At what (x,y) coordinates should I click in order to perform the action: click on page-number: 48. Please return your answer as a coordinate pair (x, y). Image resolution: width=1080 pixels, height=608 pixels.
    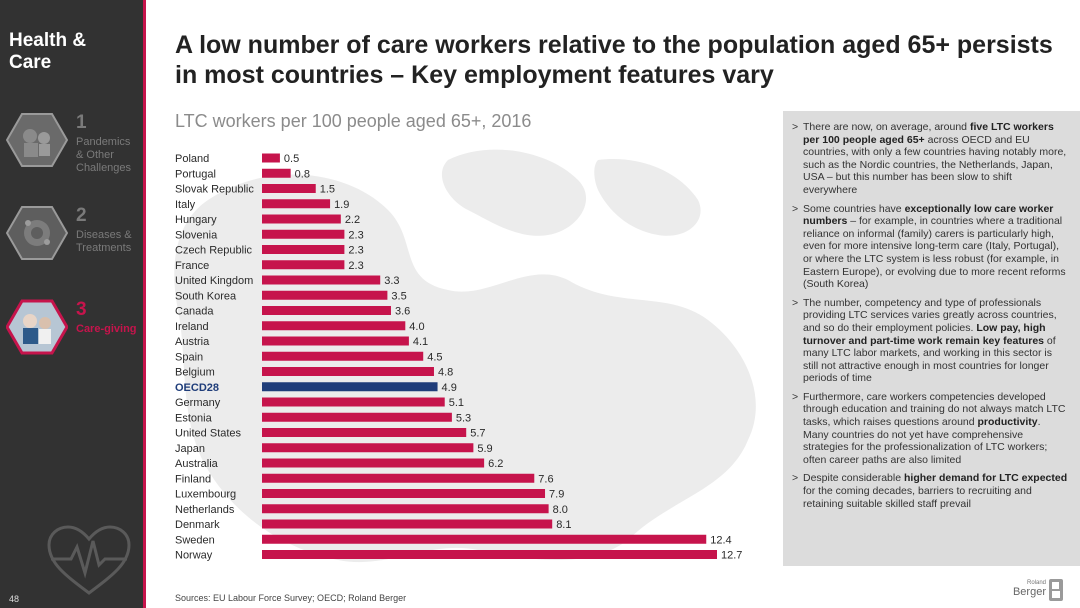
    Looking at the image, I should click on (14, 599).